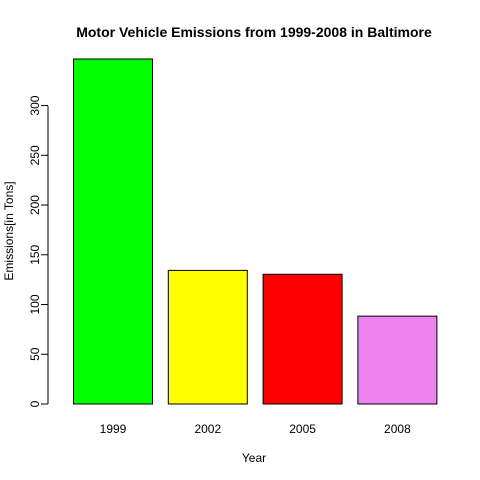 This screenshot has width=480, height=480. What do you see at coordinates (35, 155) in the screenshot?
I see `y-tick-label: 250` at bounding box center [35, 155].